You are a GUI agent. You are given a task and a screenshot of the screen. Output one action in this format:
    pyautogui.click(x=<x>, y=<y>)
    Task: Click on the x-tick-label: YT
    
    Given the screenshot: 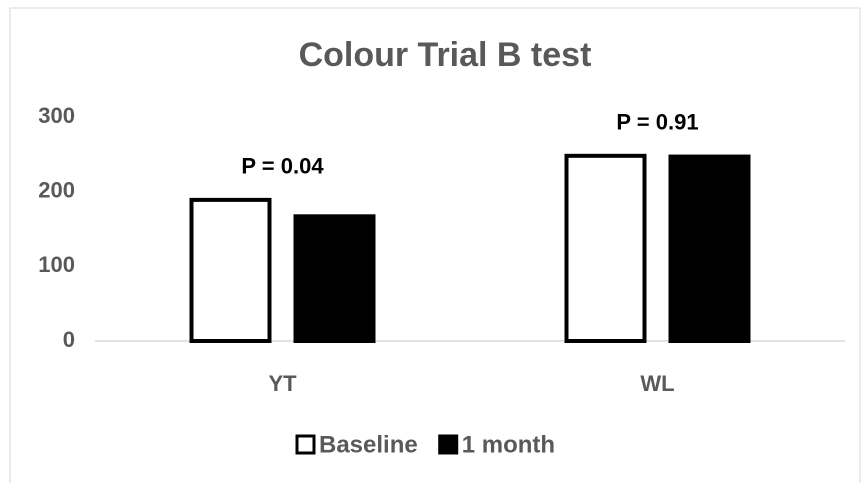 What is the action you would take?
    pyautogui.click(x=282, y=383)
    